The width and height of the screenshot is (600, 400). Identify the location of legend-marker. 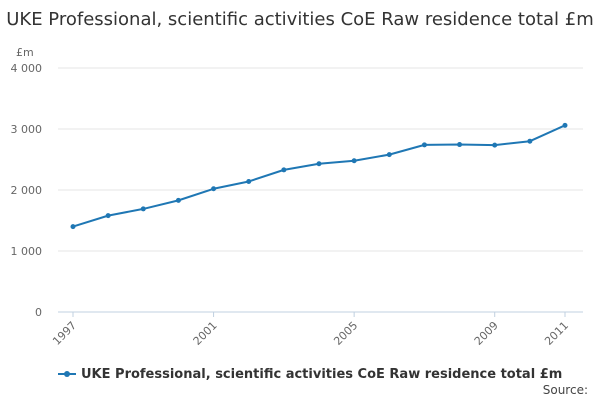
(67, 374).